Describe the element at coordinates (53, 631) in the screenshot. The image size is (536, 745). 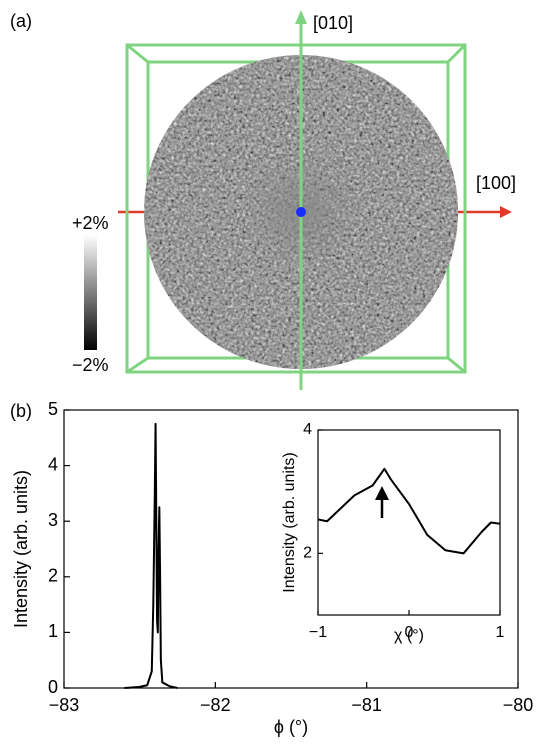
I see `y-tick-label: 1` at that location.